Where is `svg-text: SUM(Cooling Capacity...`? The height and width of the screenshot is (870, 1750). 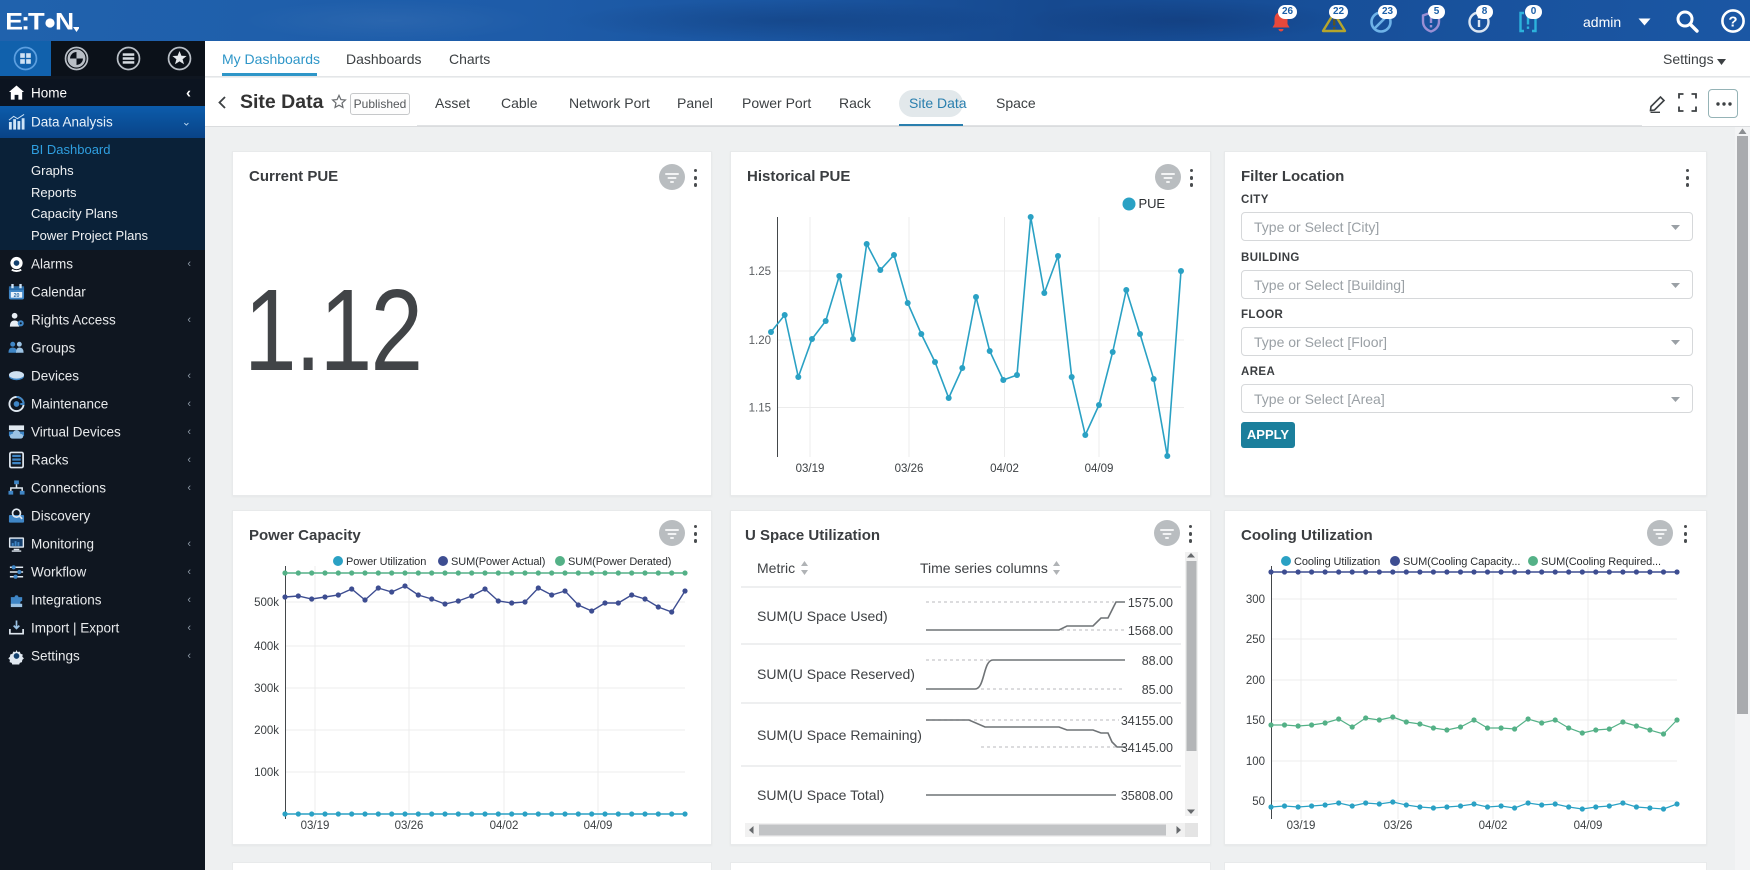 svg-text: SUM(Cooling Capacity... is located at coordinates (1461, 562).